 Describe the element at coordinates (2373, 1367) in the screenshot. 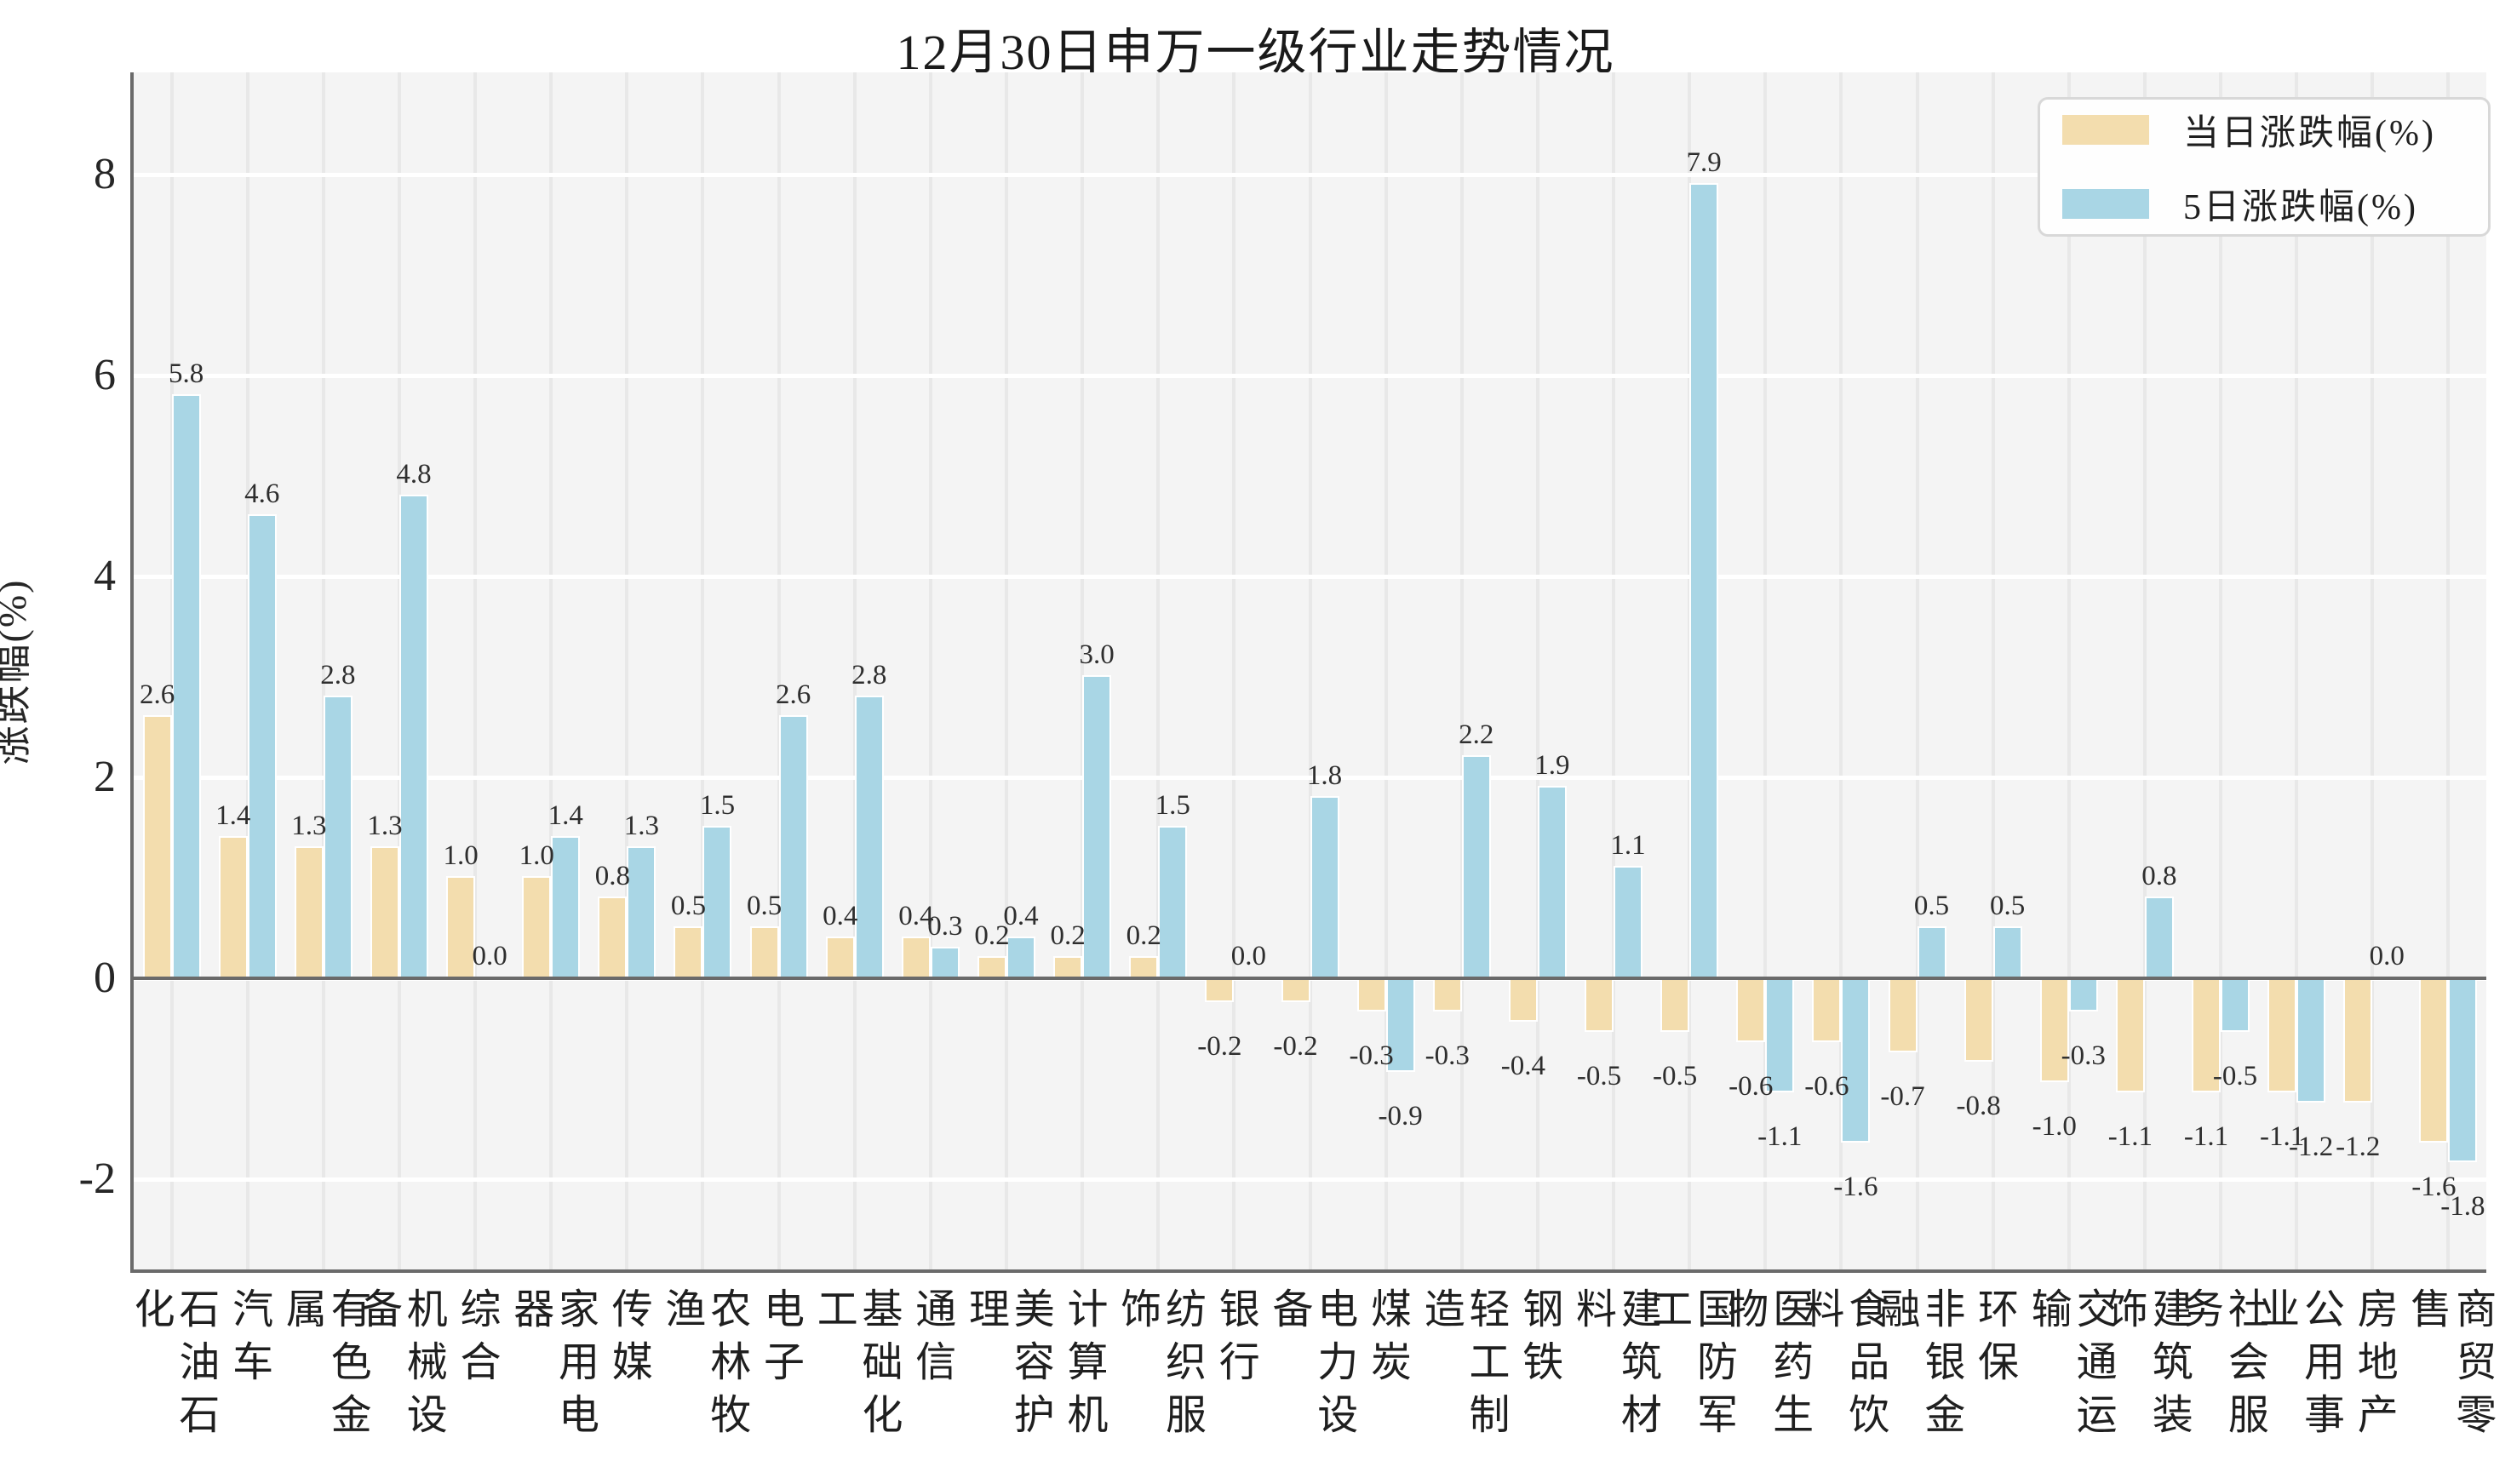

I see `x-tick-label-房地产: 房地产` at that location.